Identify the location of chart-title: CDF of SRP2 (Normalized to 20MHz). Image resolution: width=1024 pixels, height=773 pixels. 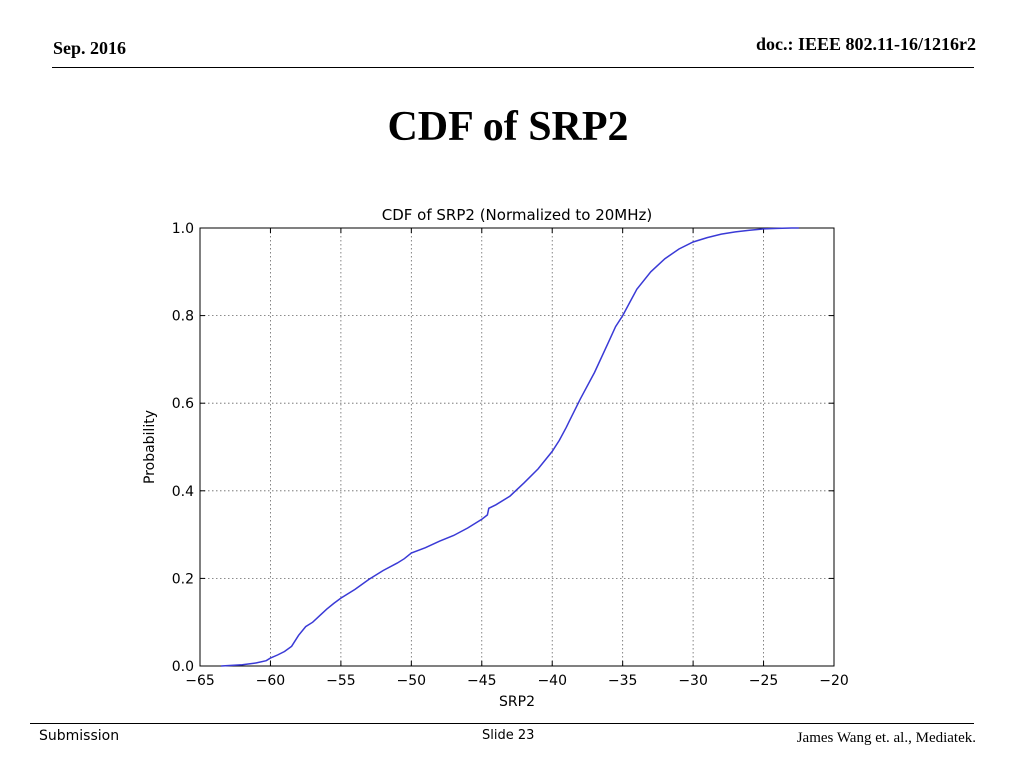
(517, 215).